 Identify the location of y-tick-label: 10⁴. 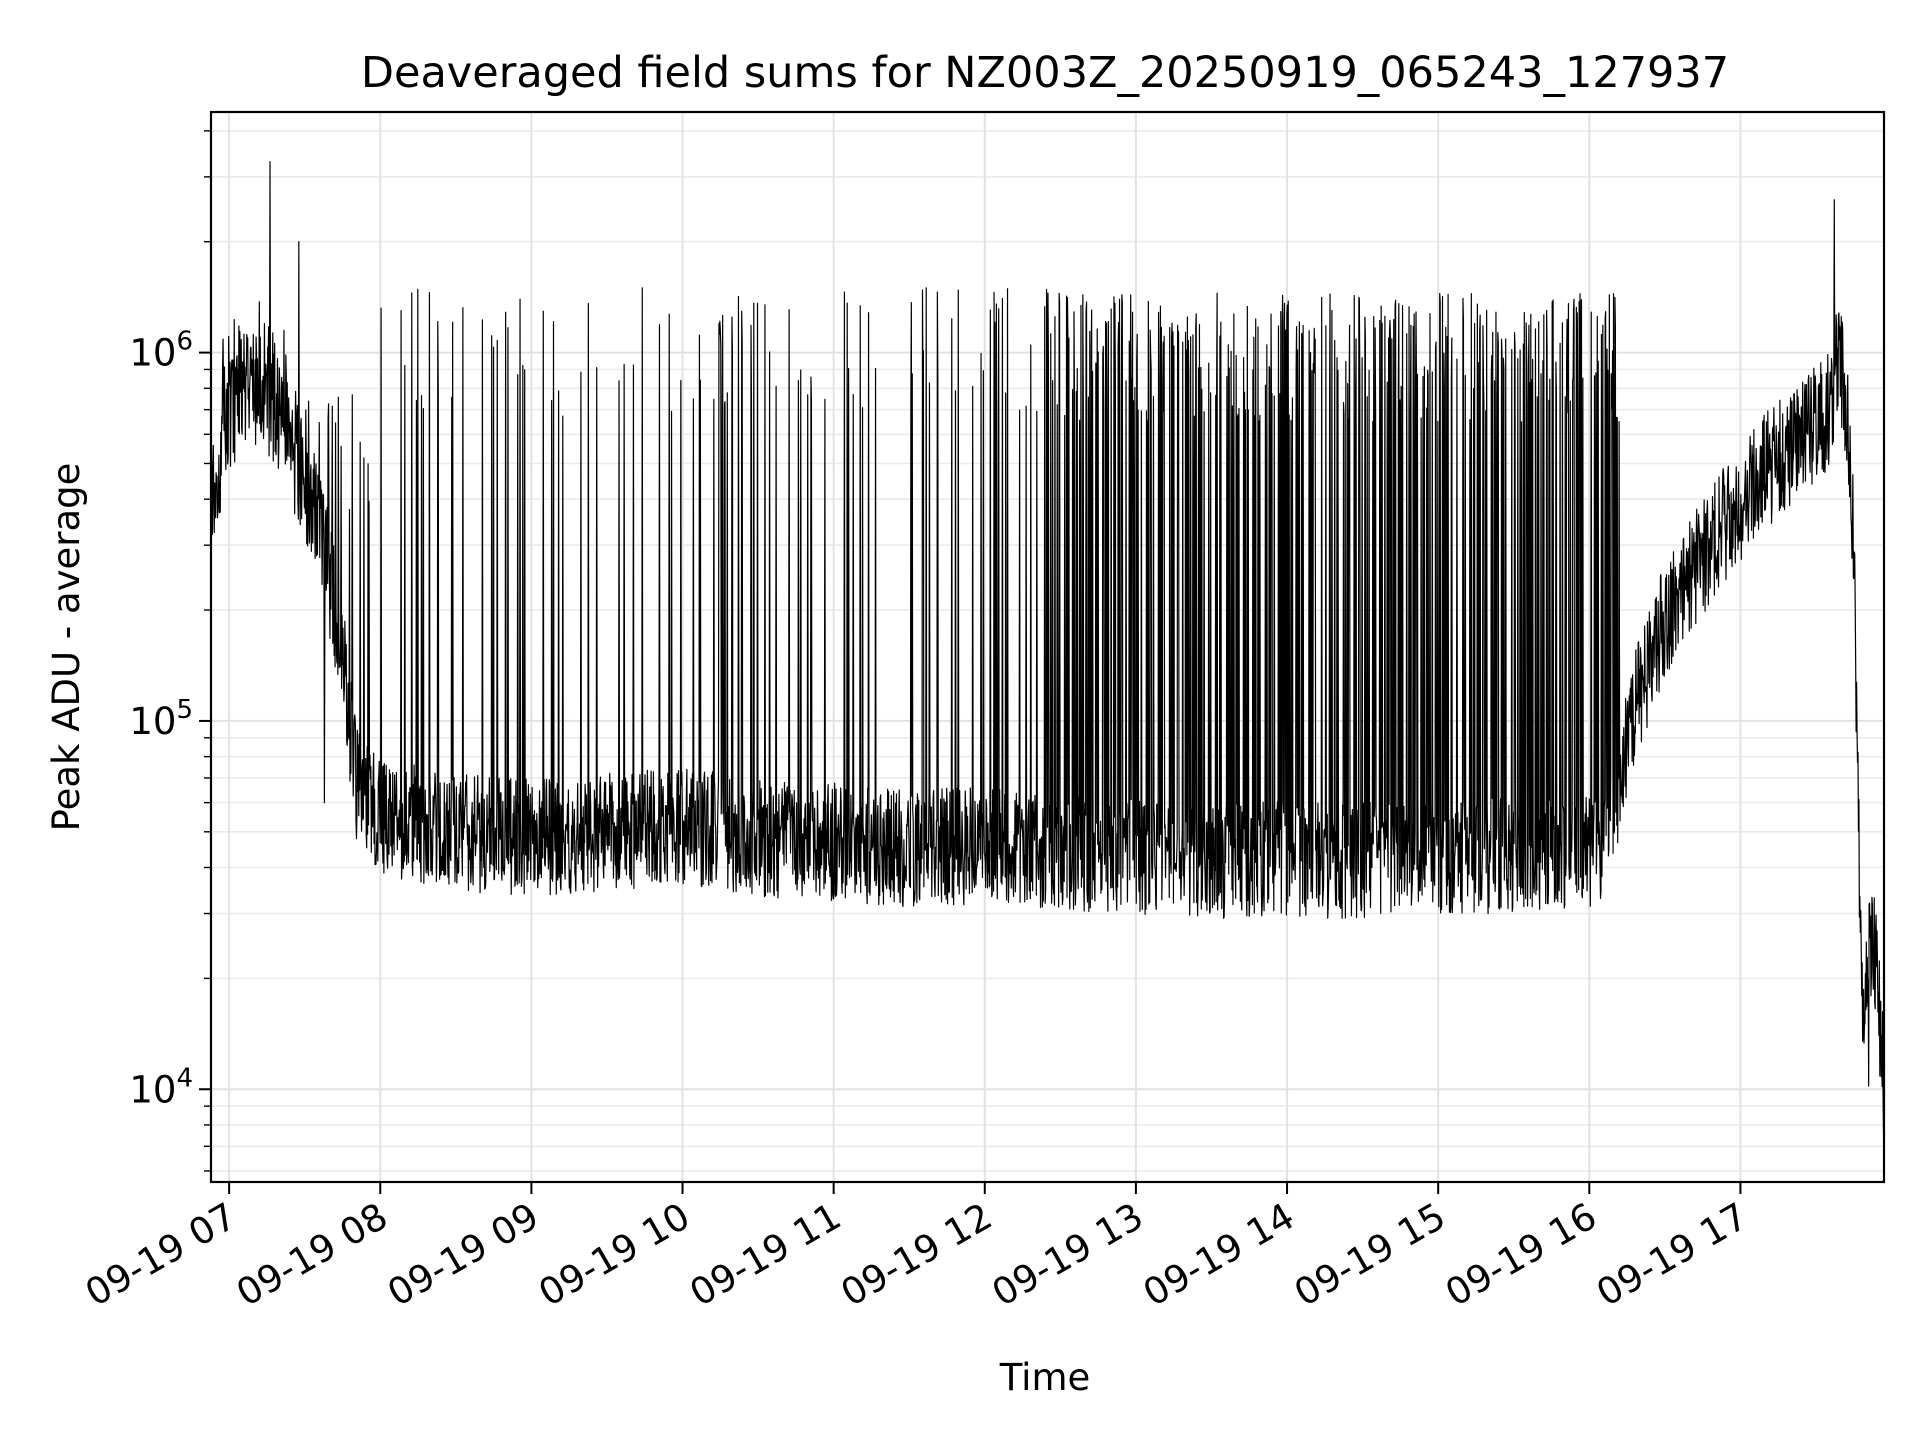
(161, 1087).